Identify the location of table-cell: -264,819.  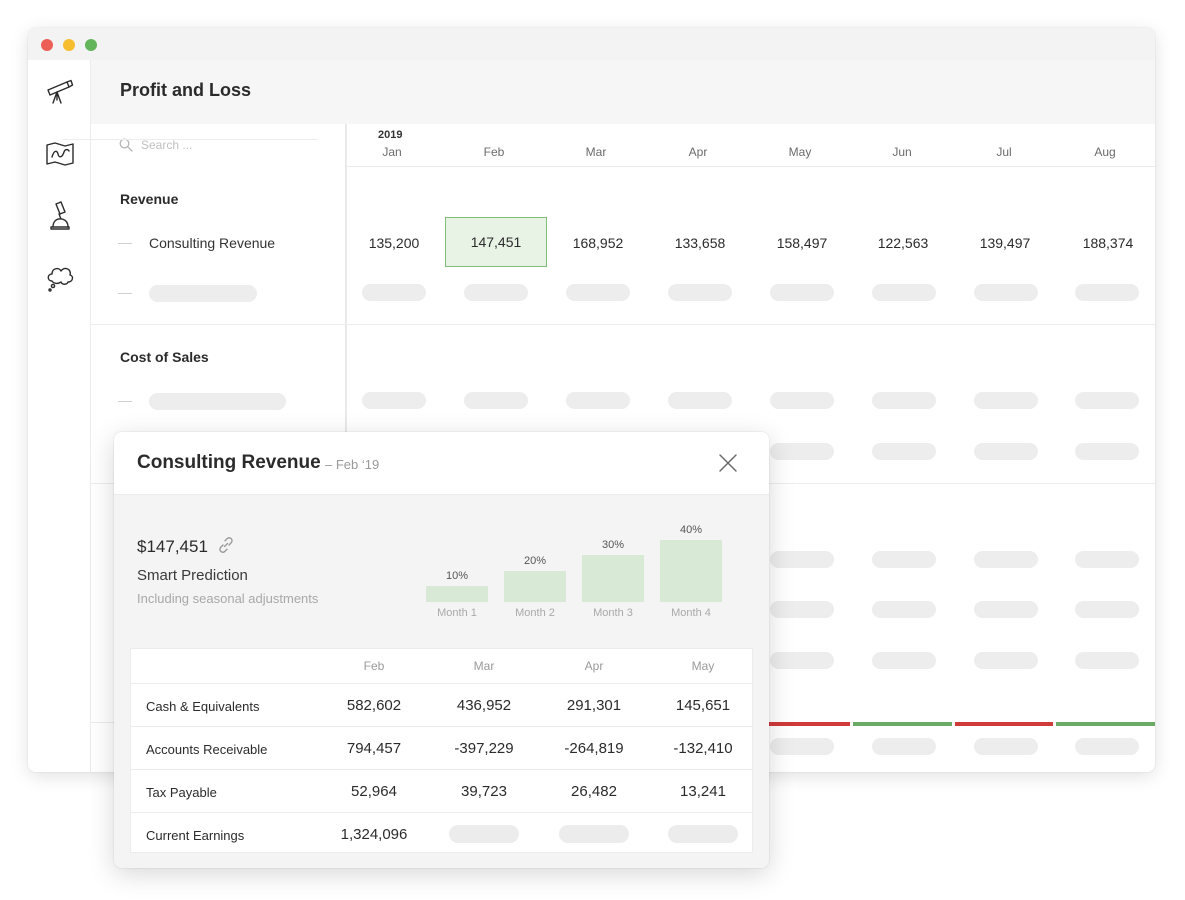
(594, 748).